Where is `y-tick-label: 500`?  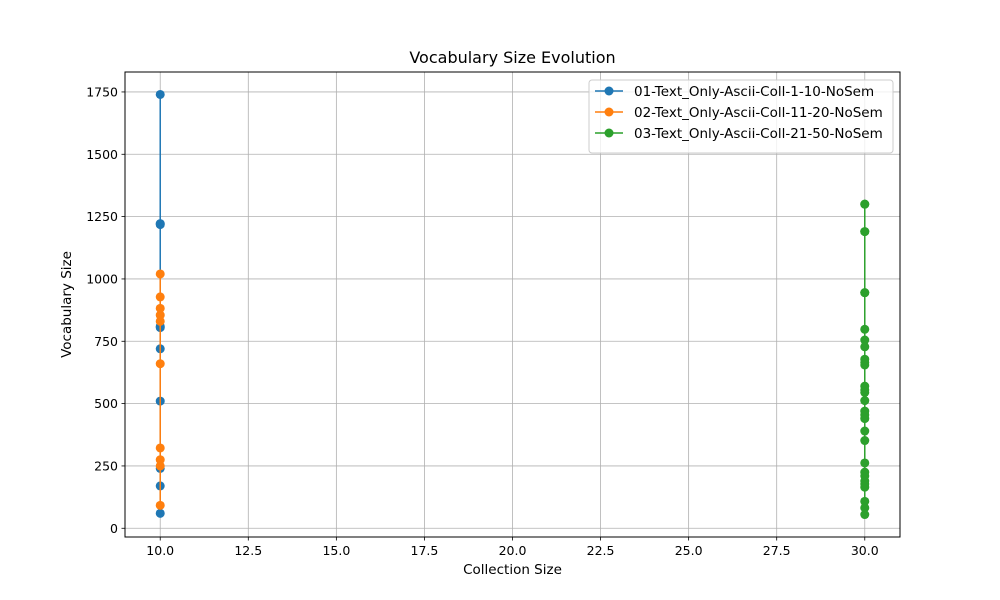 y-tick-label: 500 is located at coordinates (106, 403).